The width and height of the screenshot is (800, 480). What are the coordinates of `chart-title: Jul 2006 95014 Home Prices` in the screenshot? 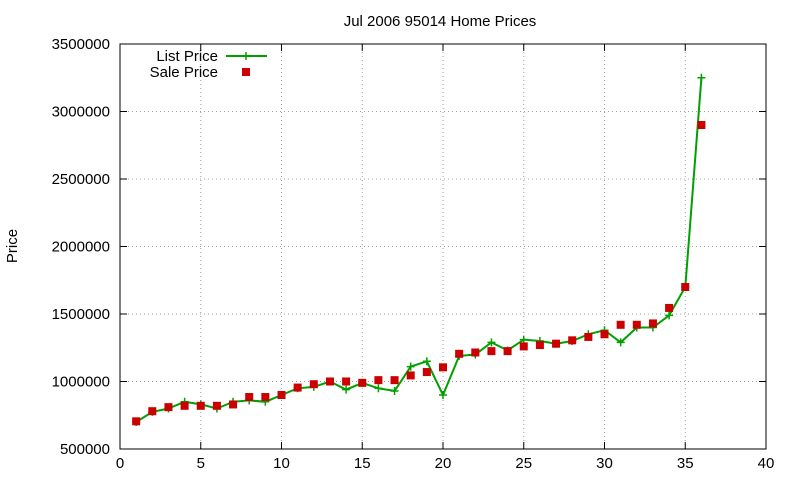 It's located at (440, 21).